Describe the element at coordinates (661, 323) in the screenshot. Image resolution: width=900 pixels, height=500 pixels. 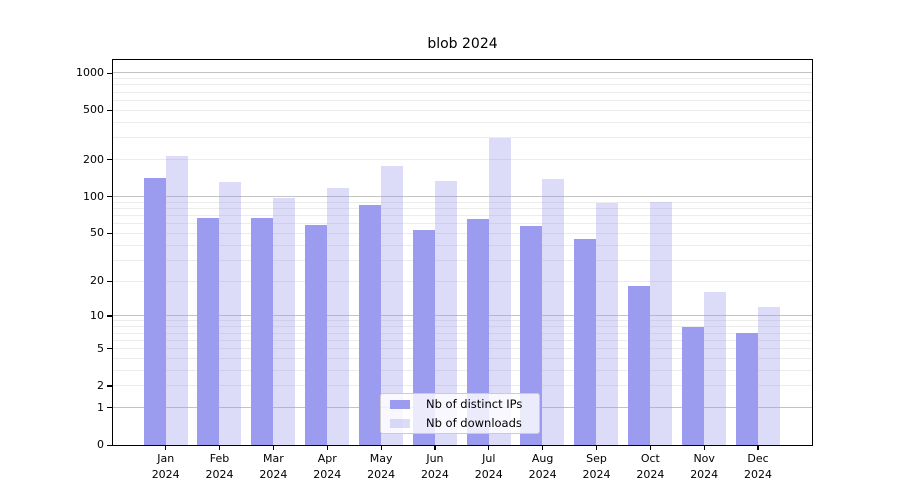
I see `bar-downloads-oct` at that location.